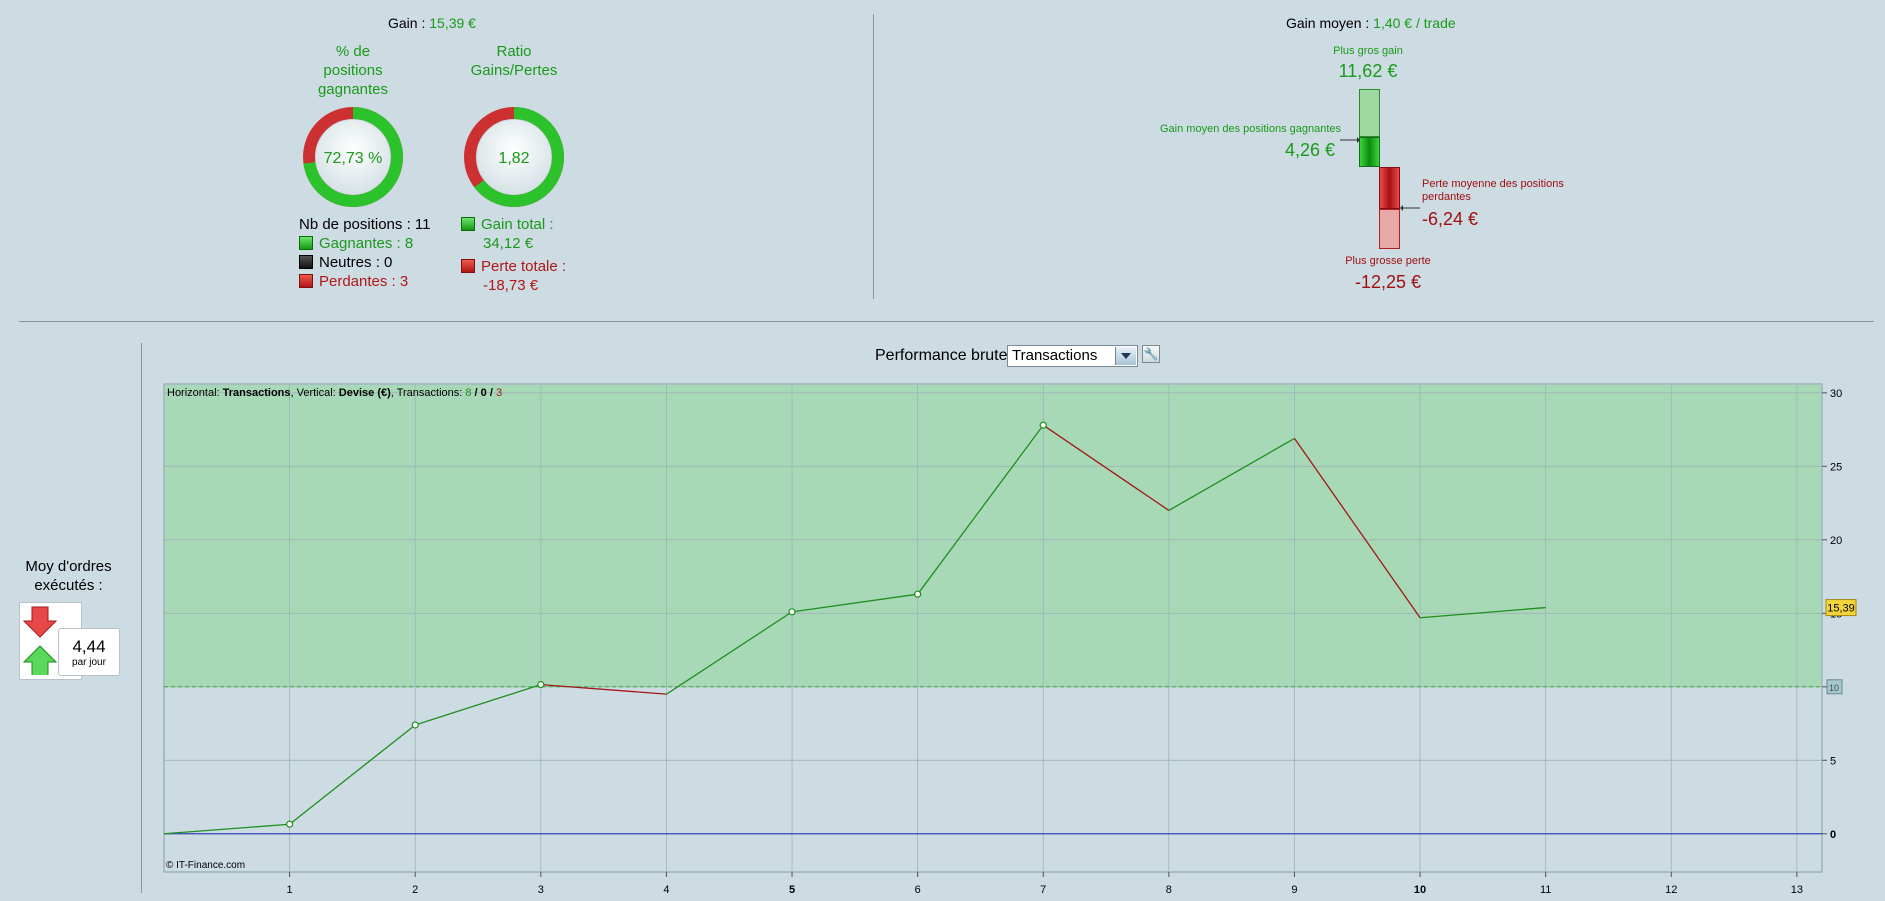  Describe the element at coordinates (364, 281) in the screenshot. I see `legend-perdantes: Perdantes : 3` at that location.